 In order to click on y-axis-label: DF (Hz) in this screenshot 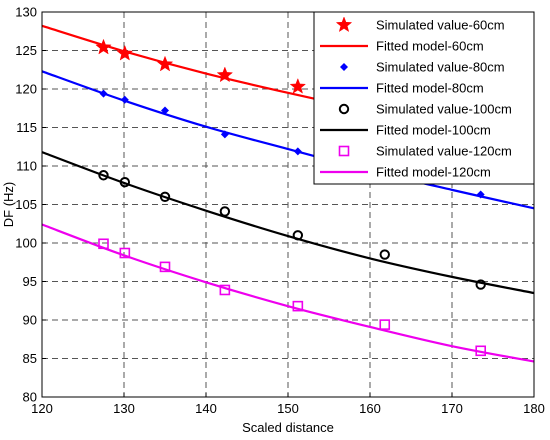, I will do `click(8, 205)`.